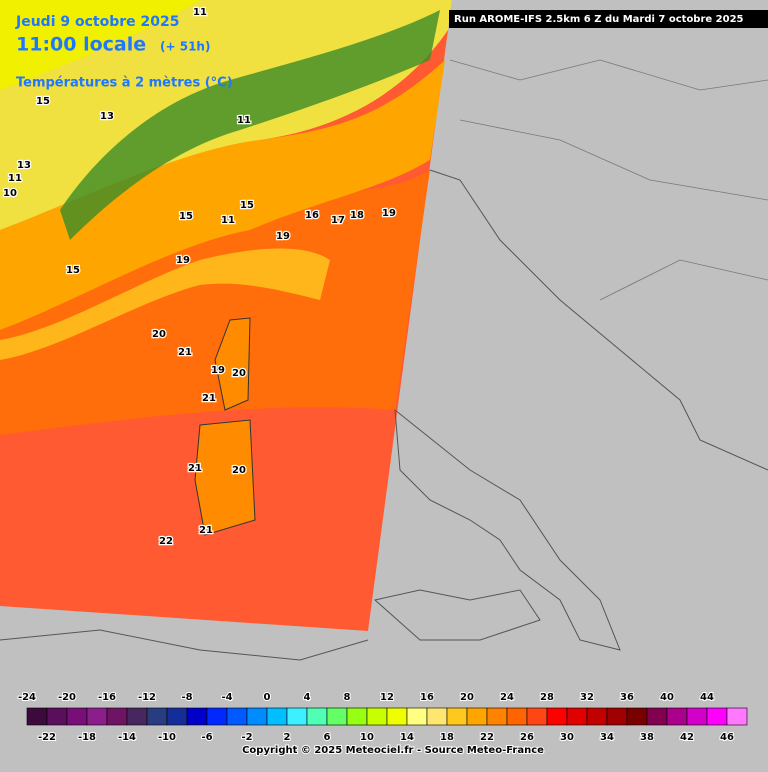 The height and width of the screenshot is (772, 768). I want to click on legend-tick-label: 38, so click(647, 737).